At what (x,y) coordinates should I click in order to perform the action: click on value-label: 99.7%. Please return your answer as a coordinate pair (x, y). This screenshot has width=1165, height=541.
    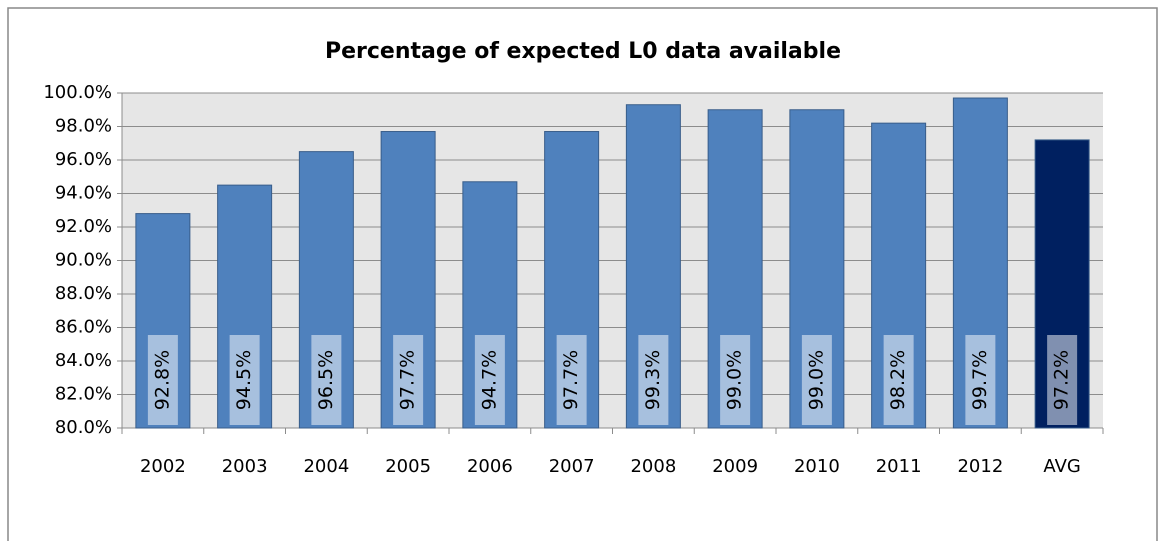
    Looking at the image, I should click on (980, 380).